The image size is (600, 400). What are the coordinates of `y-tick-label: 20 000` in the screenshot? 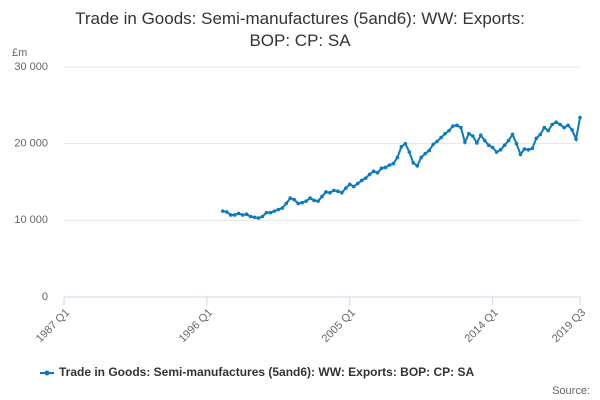 It's located at (31, 144).